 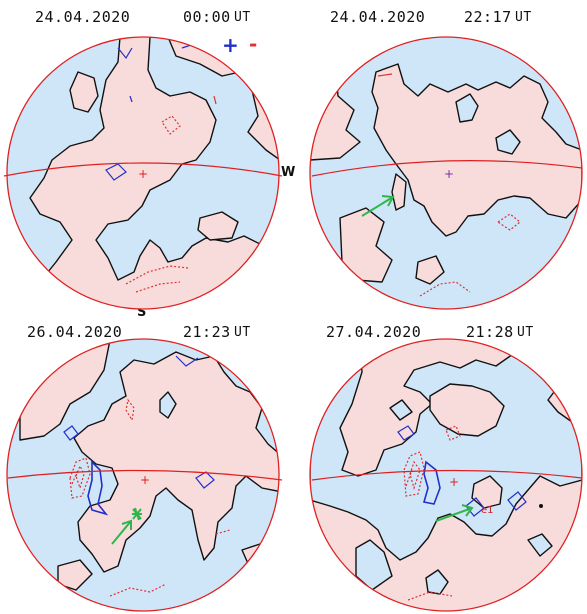 What do you see at coordinates (488, 17) in the screenshot?
I see `panel-2-time: 22:17` at bounding box center [488, 17].